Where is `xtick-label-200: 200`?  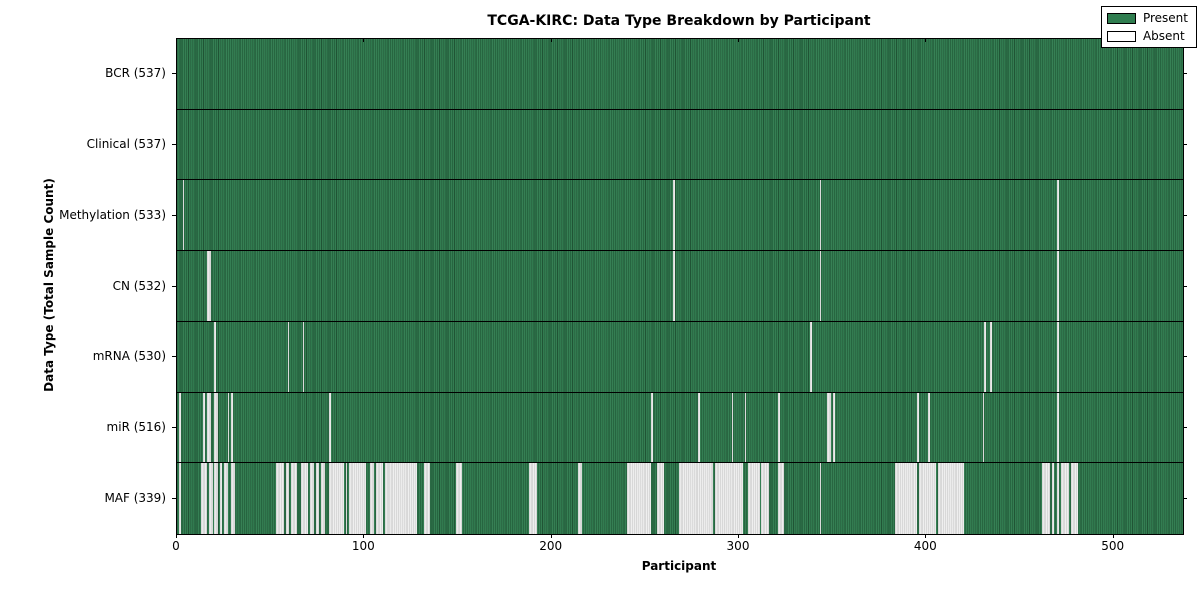 xtick-label-200: 200 is located at coordinates (551, 546).